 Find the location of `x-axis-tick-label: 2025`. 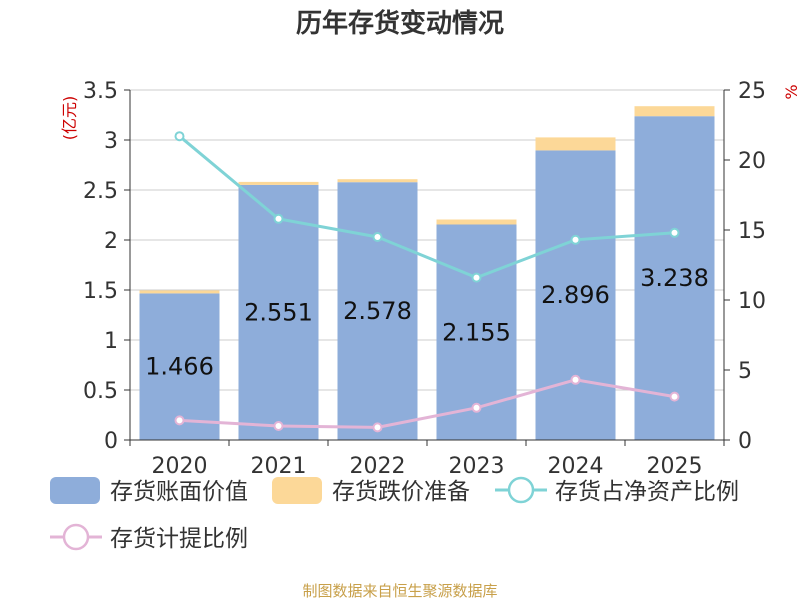

x-axis-tick-label: 2025 is located at coordinates (675, 466).